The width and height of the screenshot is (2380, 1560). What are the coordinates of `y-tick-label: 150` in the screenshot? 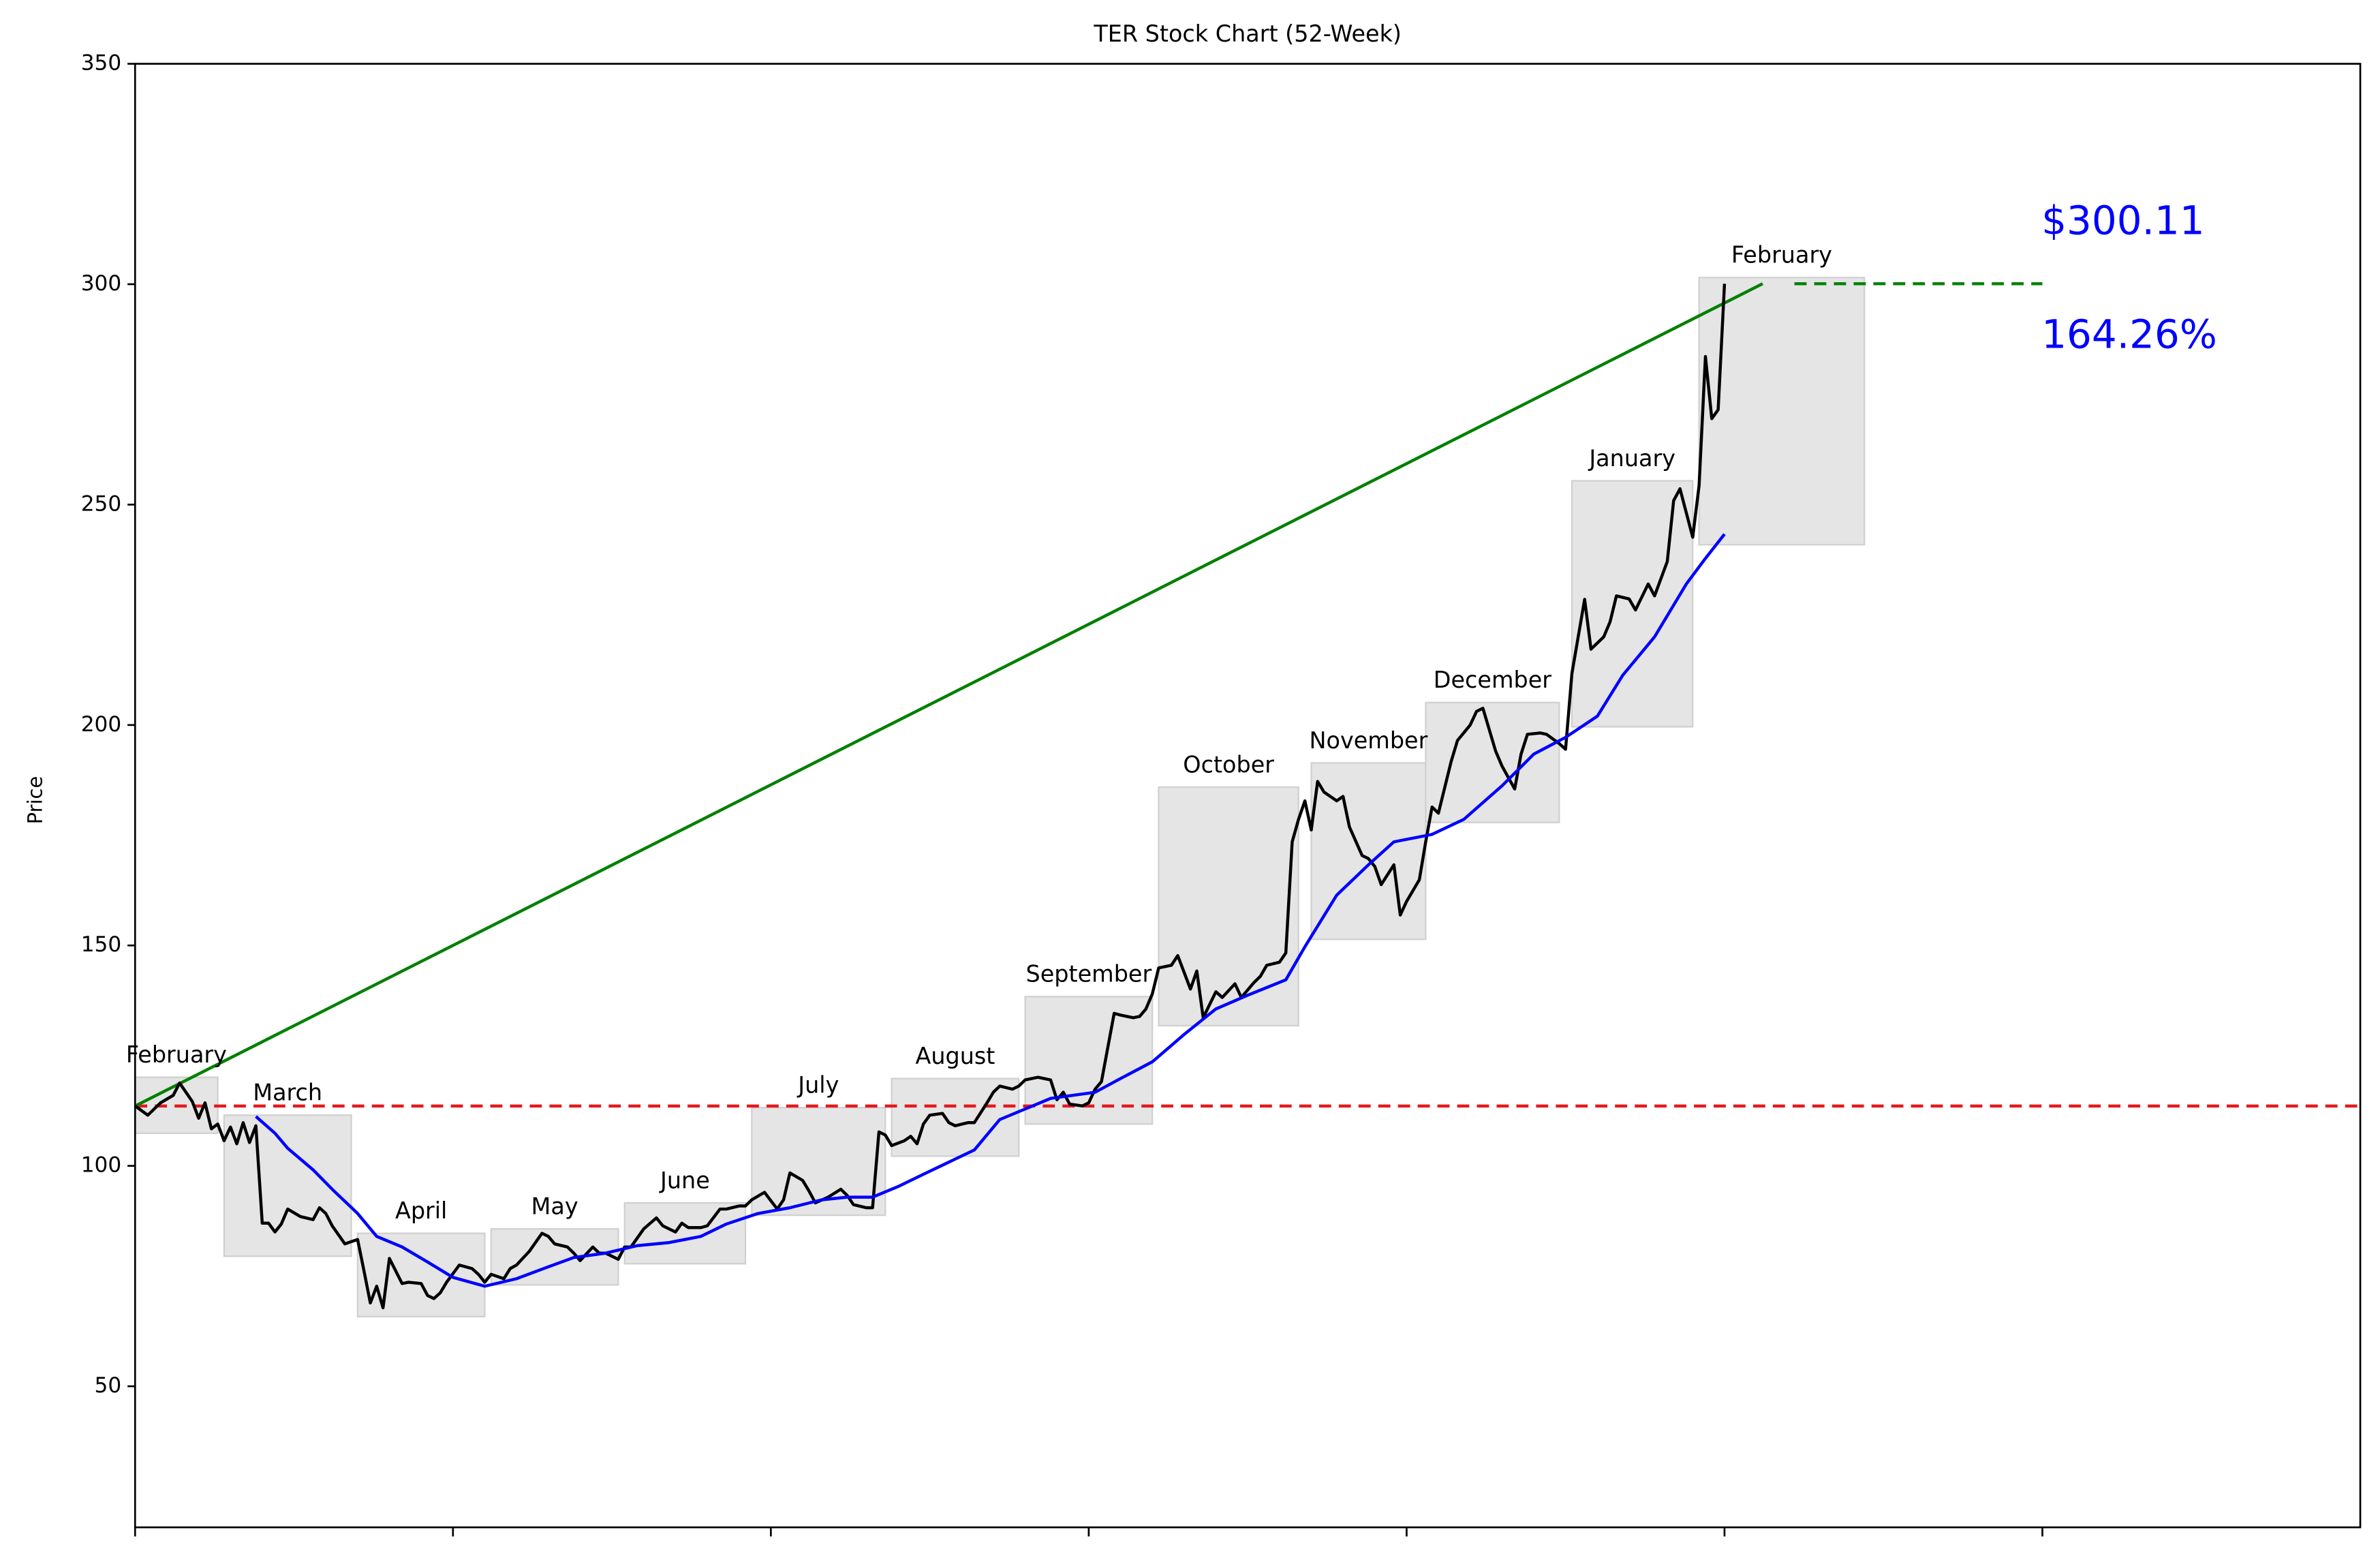 It's located at (101, 944).